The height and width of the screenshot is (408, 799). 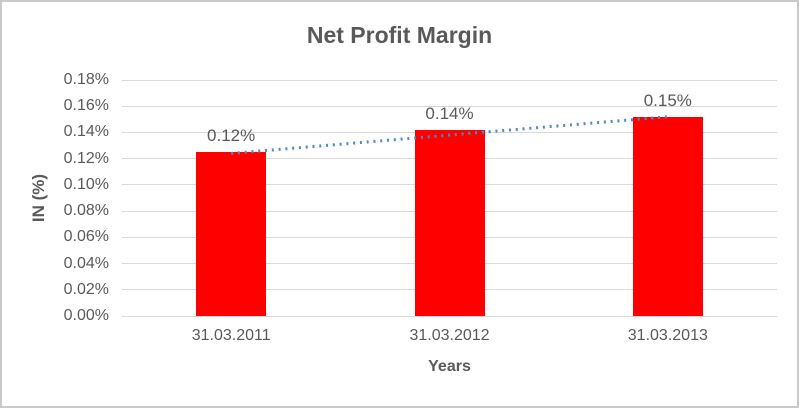 I want to click on x-tick-label: 31.03.2013, so click(x=667, y=335).